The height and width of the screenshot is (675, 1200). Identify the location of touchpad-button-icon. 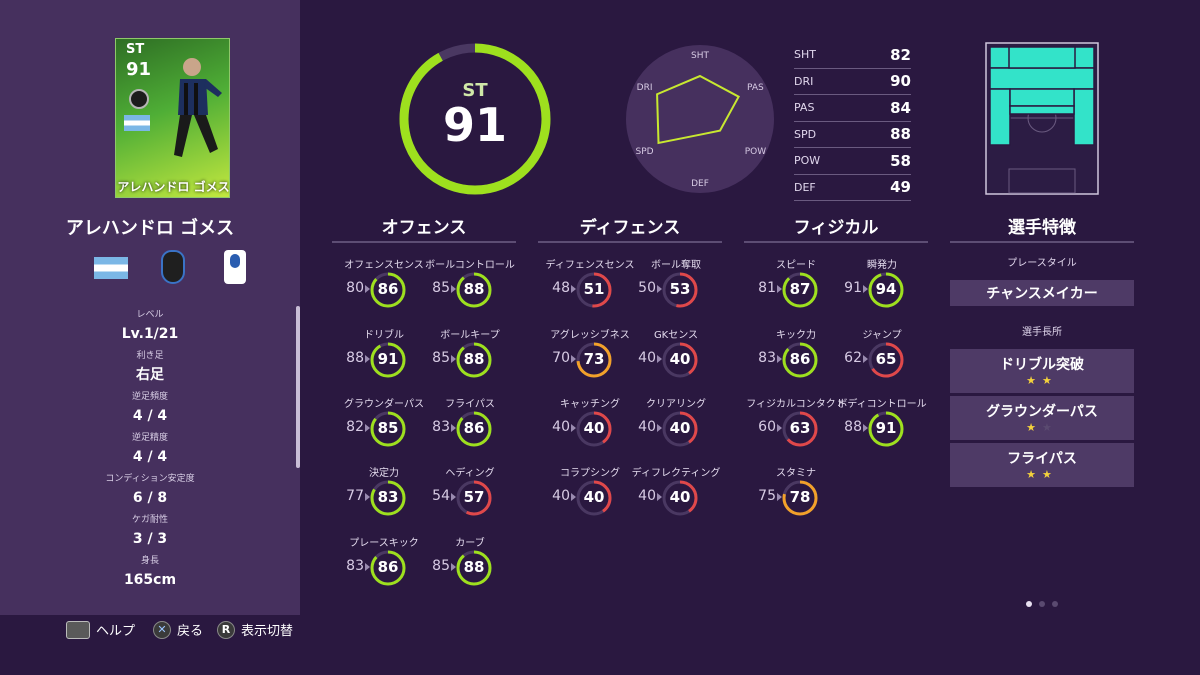
(78, 629).